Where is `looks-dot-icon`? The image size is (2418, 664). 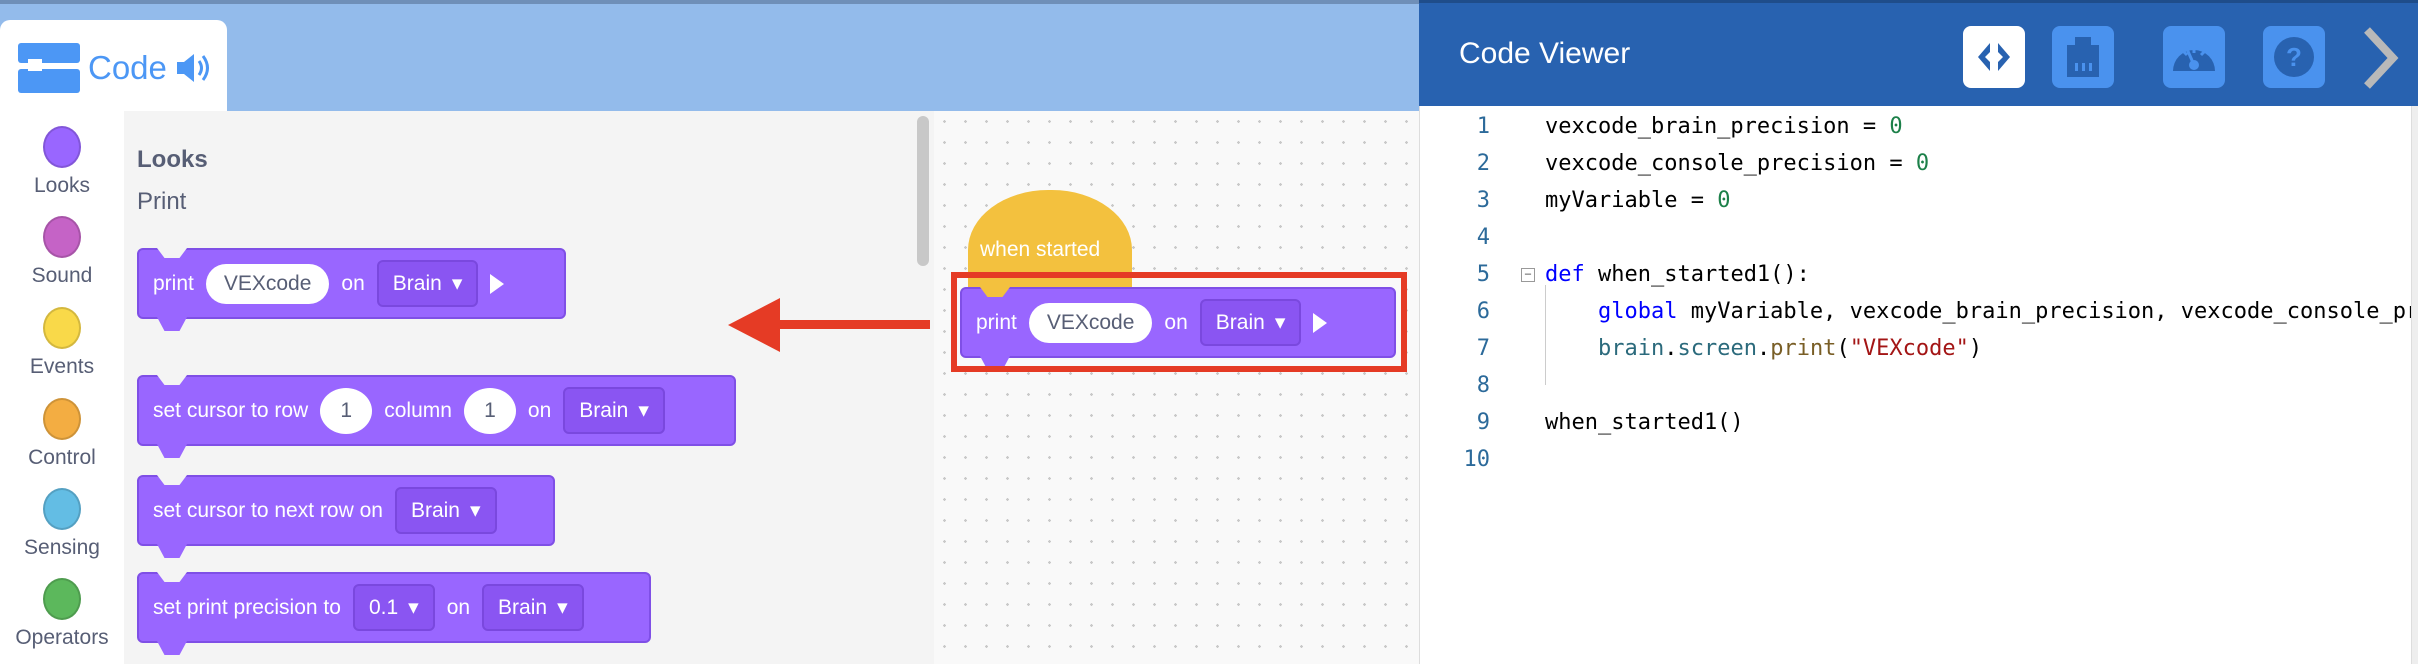 looks-dot-icon is located at coordinates (62, 147).